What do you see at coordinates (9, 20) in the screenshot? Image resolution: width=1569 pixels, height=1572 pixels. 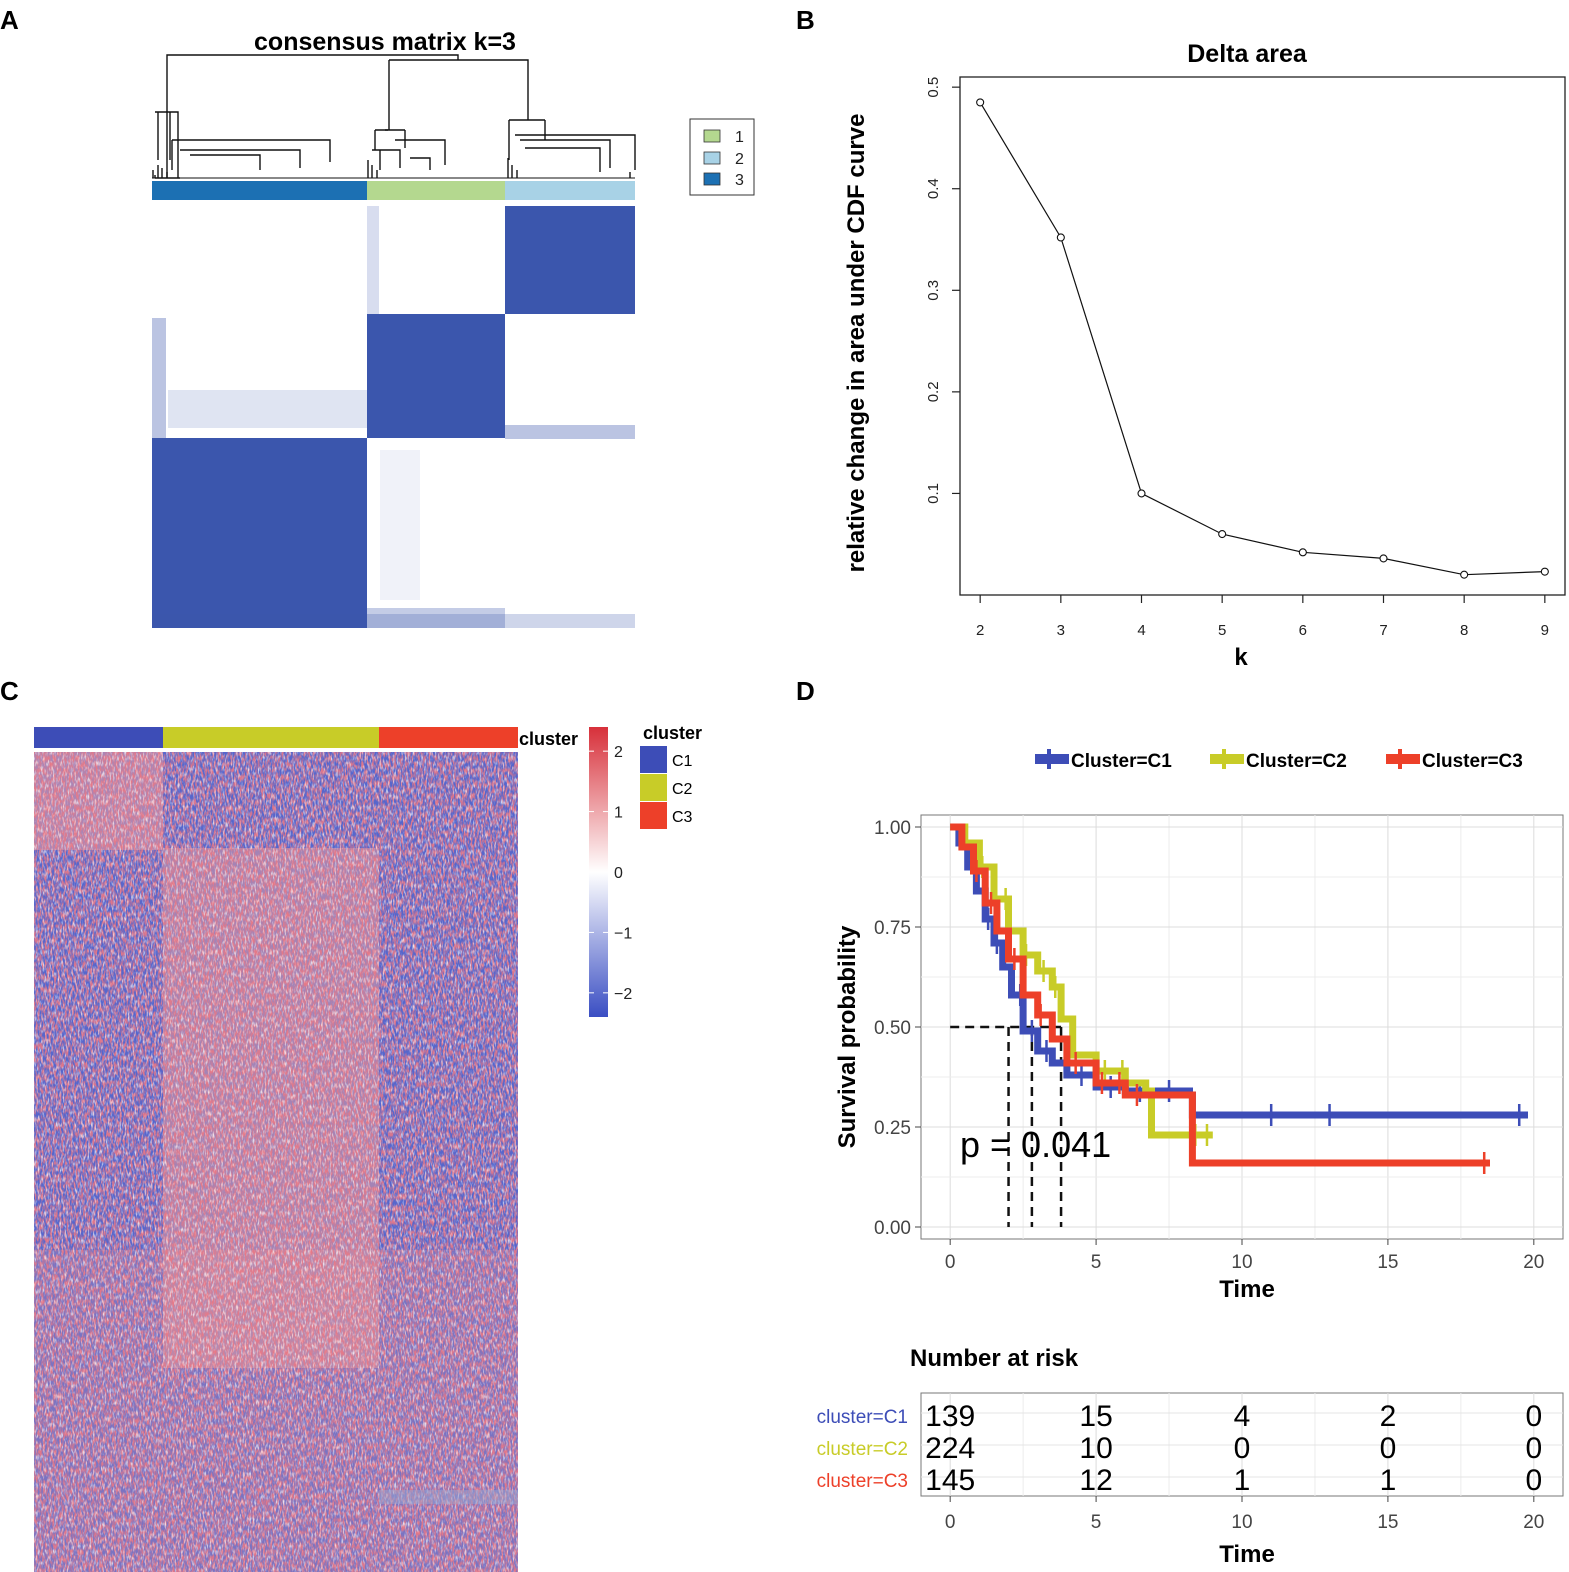 I see `panel-label-a: A` at bounding box center [9, 20].